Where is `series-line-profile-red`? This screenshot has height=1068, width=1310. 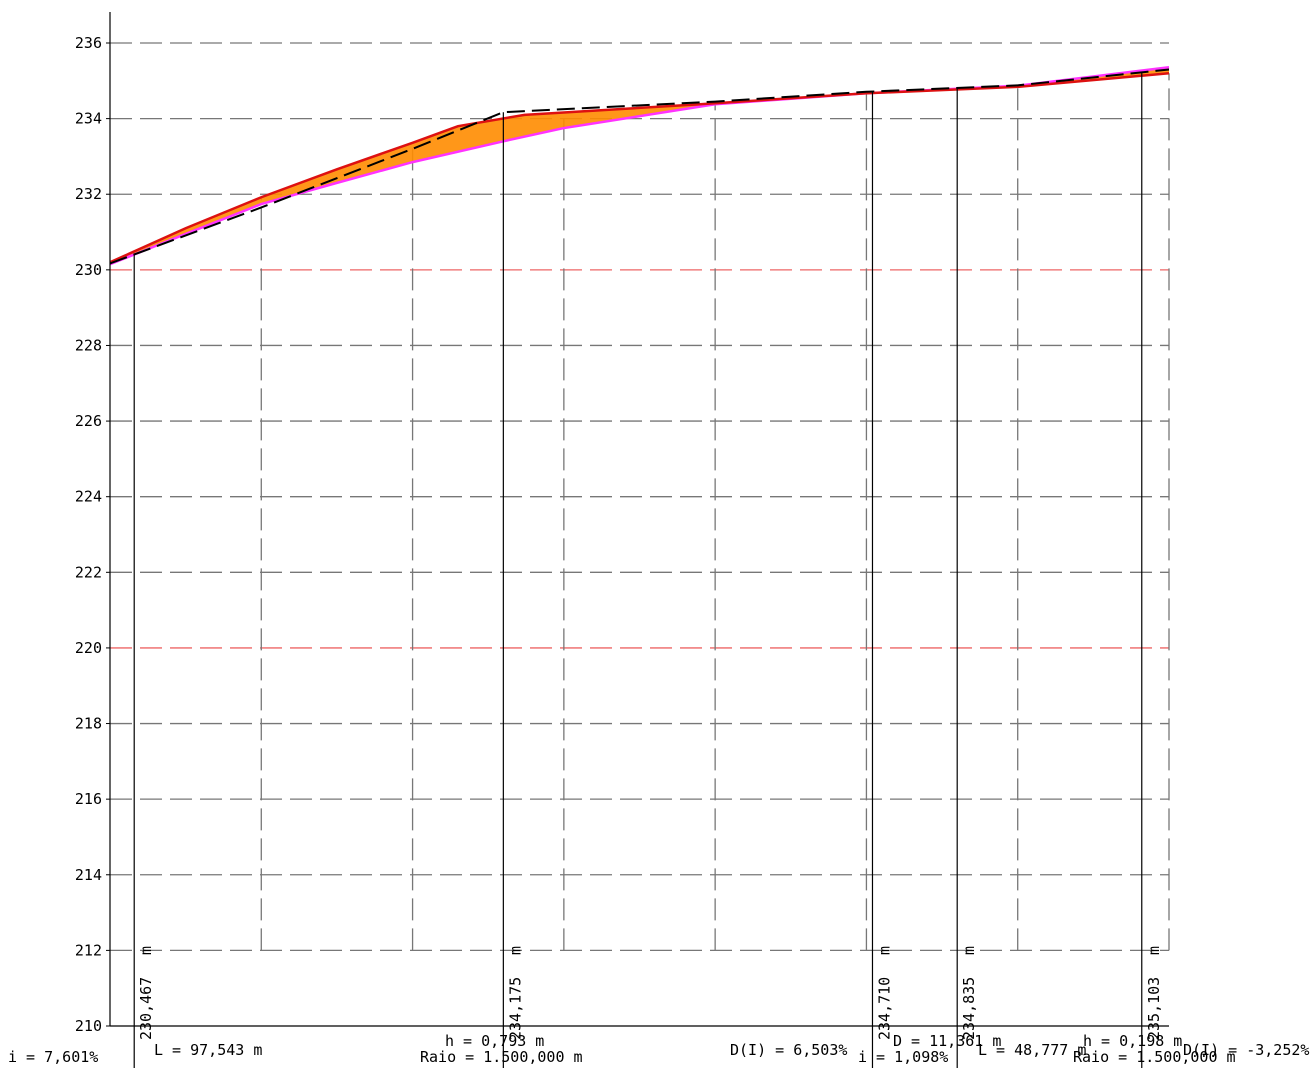
series-line-profile-red is located at coordinates (639, 168).